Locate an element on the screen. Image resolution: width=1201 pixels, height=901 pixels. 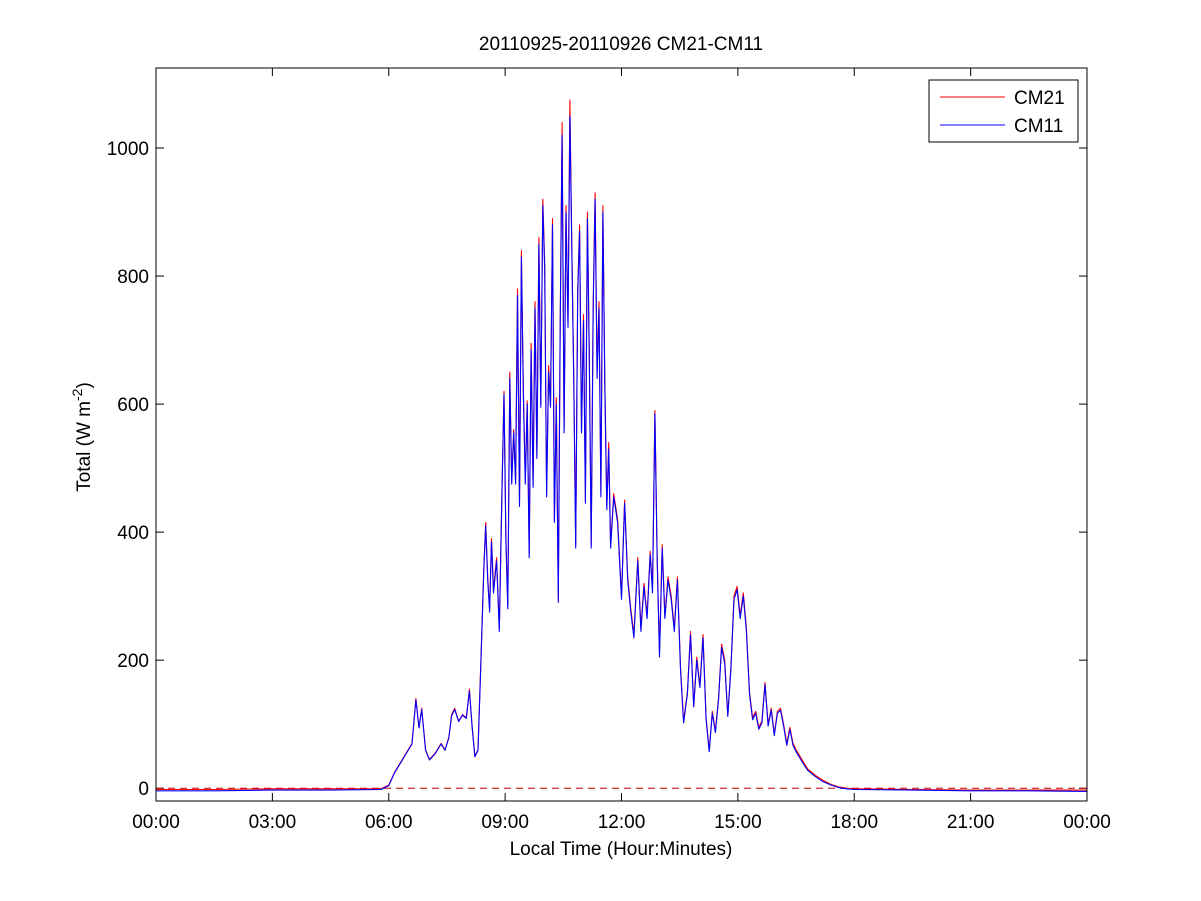
chart-title: 20110925-20110926 CM21-CM11 is located at coordinates (621, 44).